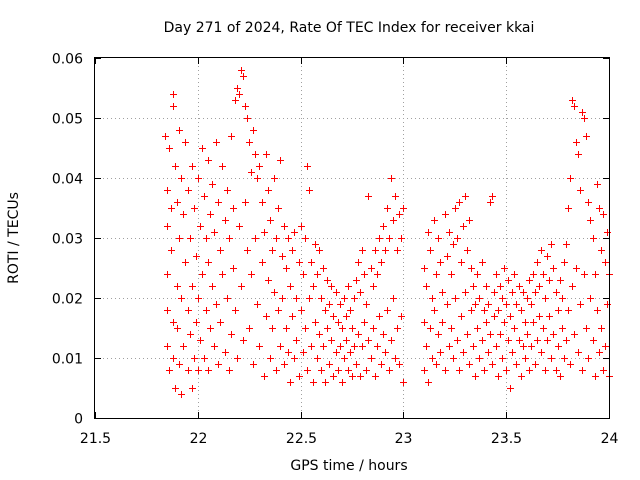 The width and height of the screenshot is (640, 480). I want to click on y-tick-label: 0.05, so click(67, 120).